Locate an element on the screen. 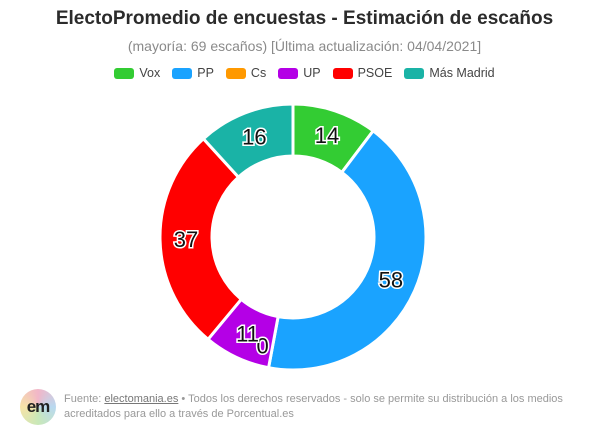 This screenshot has width=609, height=447. legend-item-psoe: PSOE is located at coordinates (362, 73).